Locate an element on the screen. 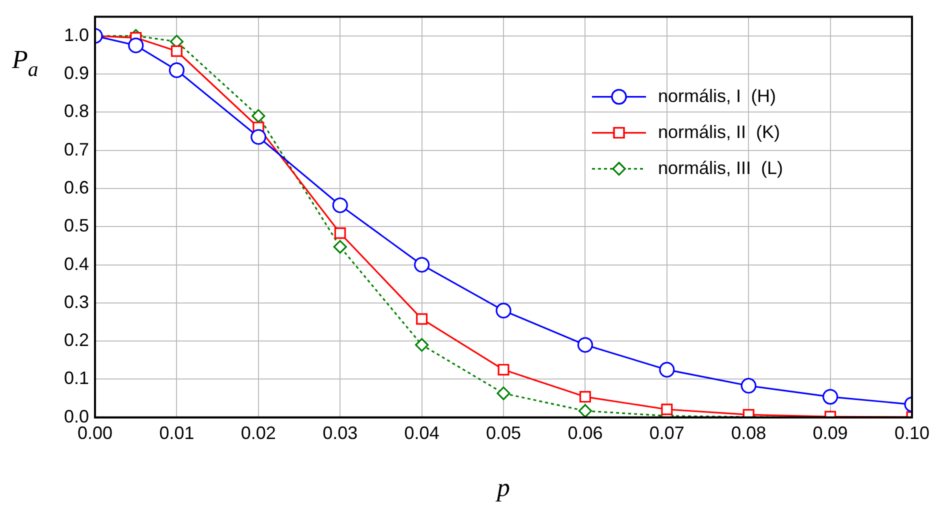 Image resolution: width=940 pixels, height=511 pixels. x-tick-label: 0.05 is located at coordinates (504, 433).